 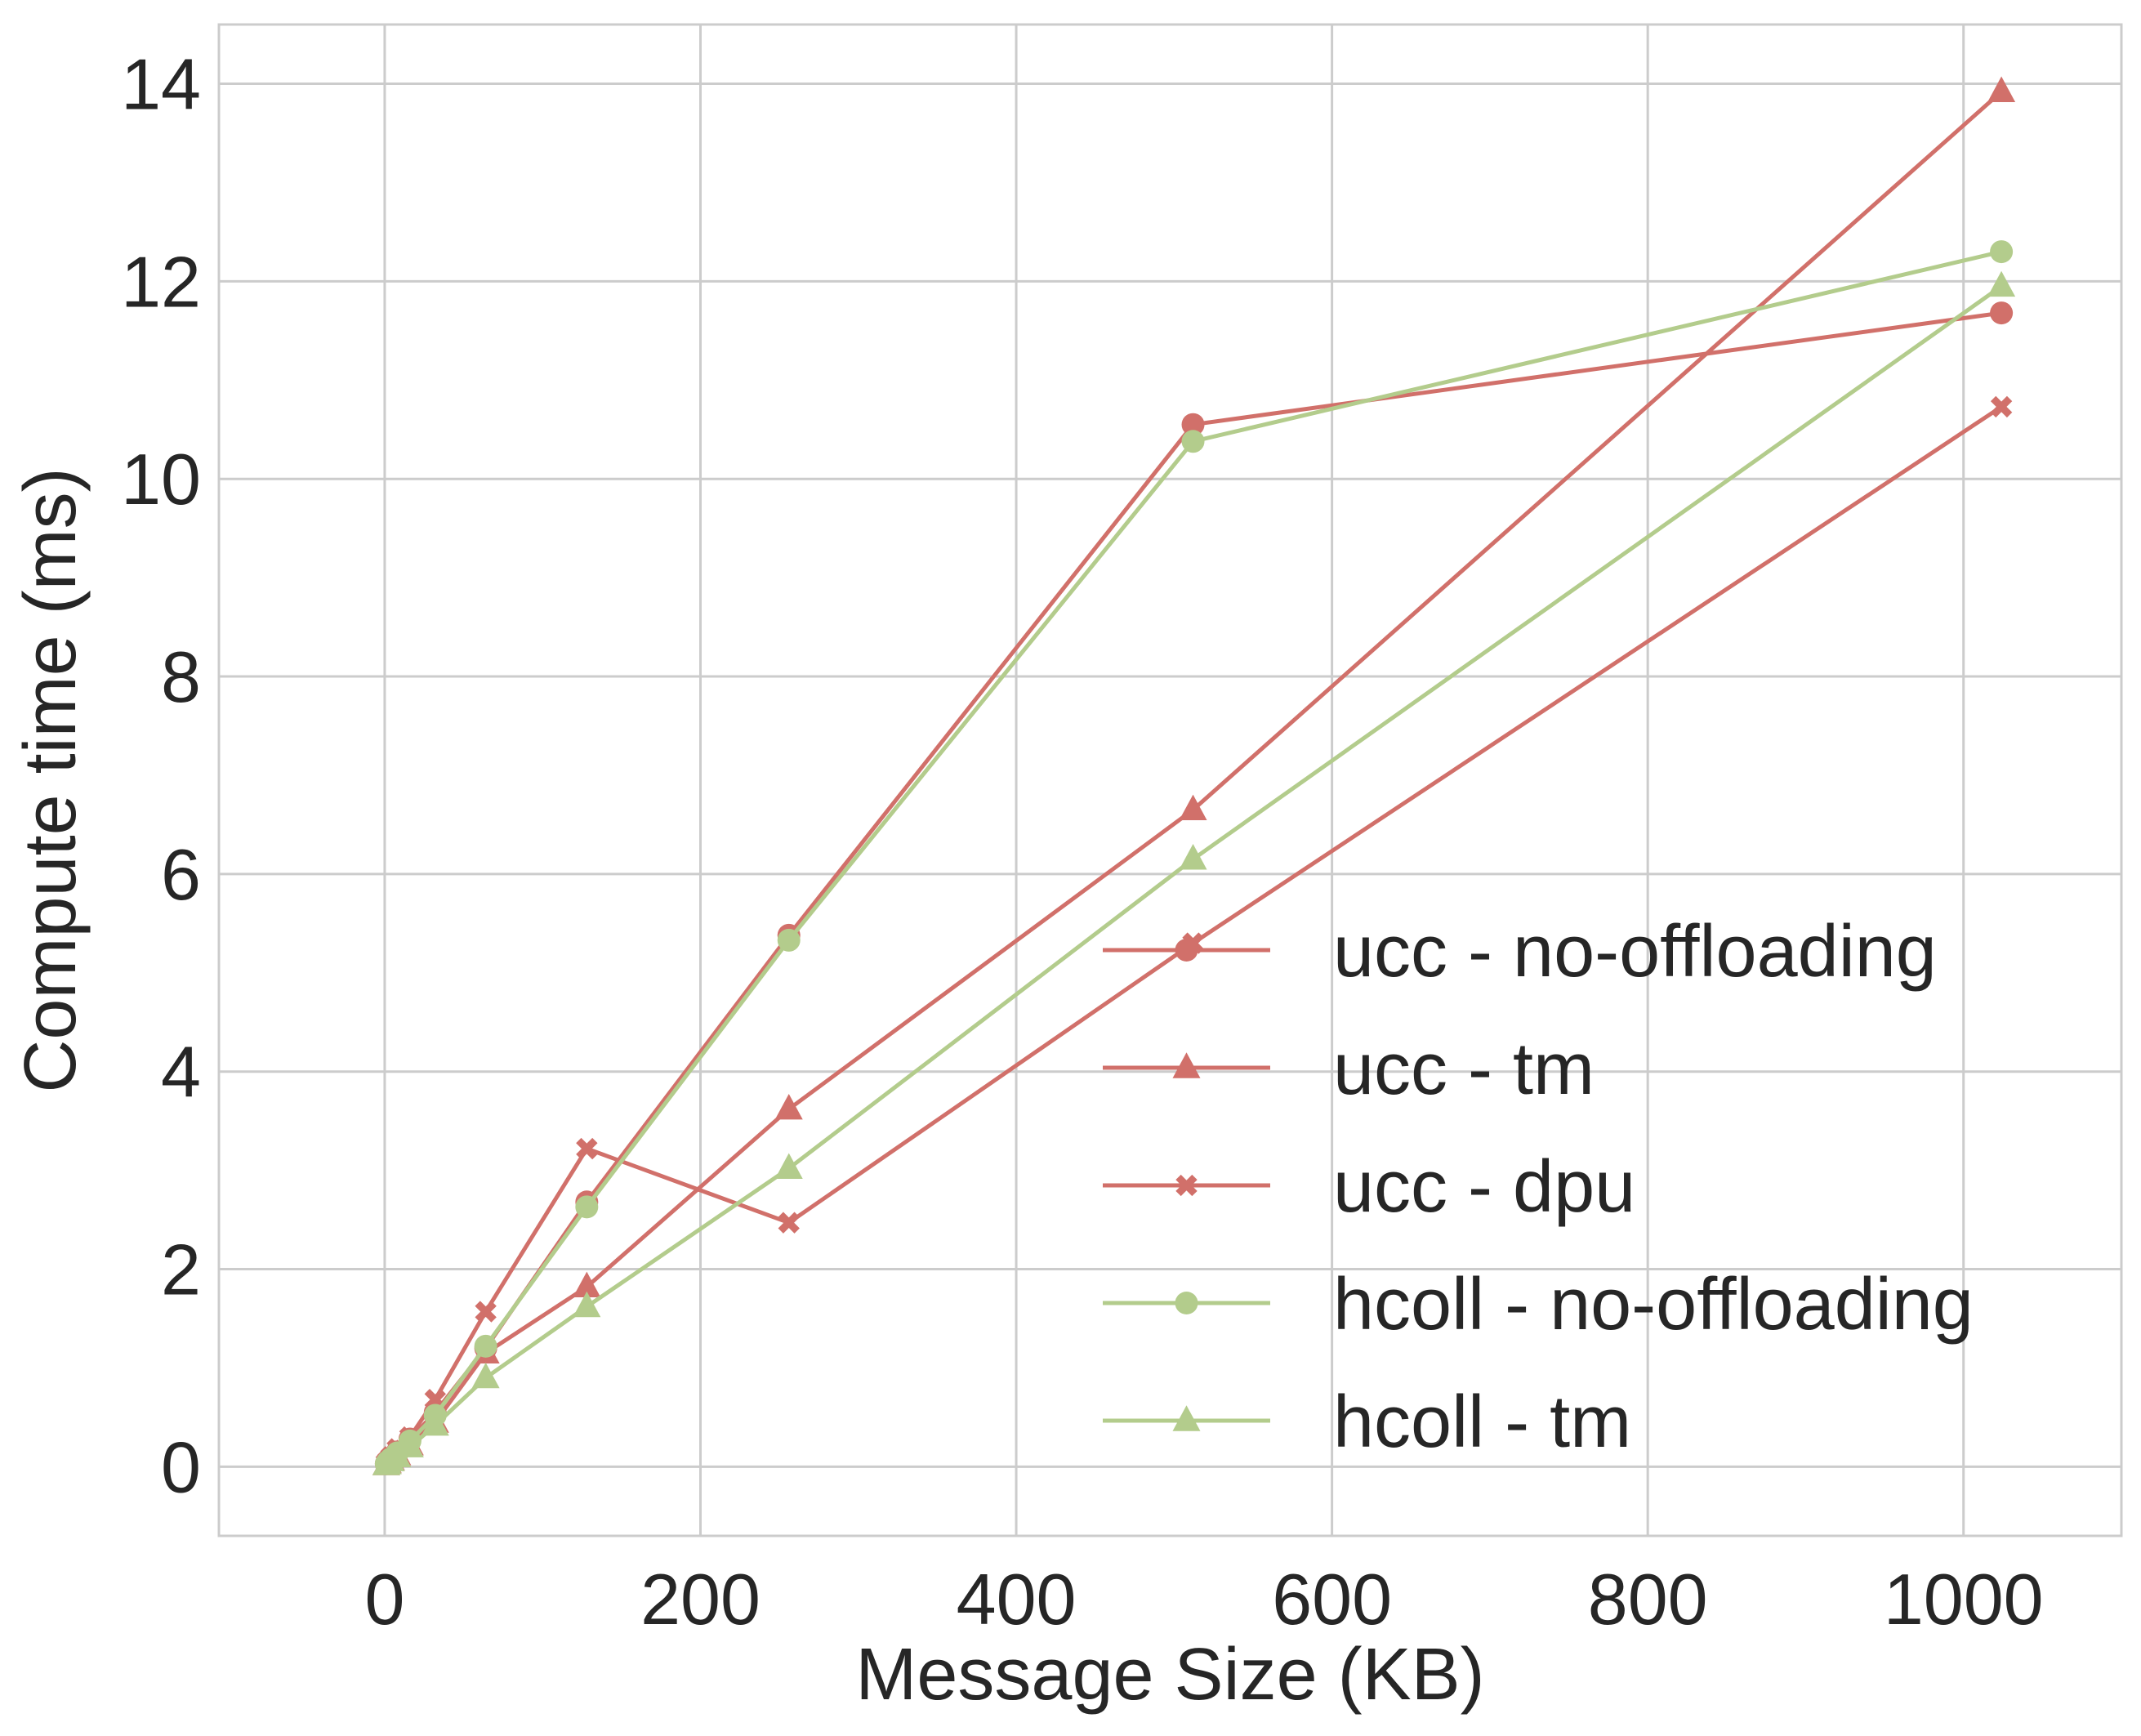 What do you see at coordinates (1464, 1070) in the screenshot?
I see `legend-label: ucc - tm` at bounding box center [1464, 1070].